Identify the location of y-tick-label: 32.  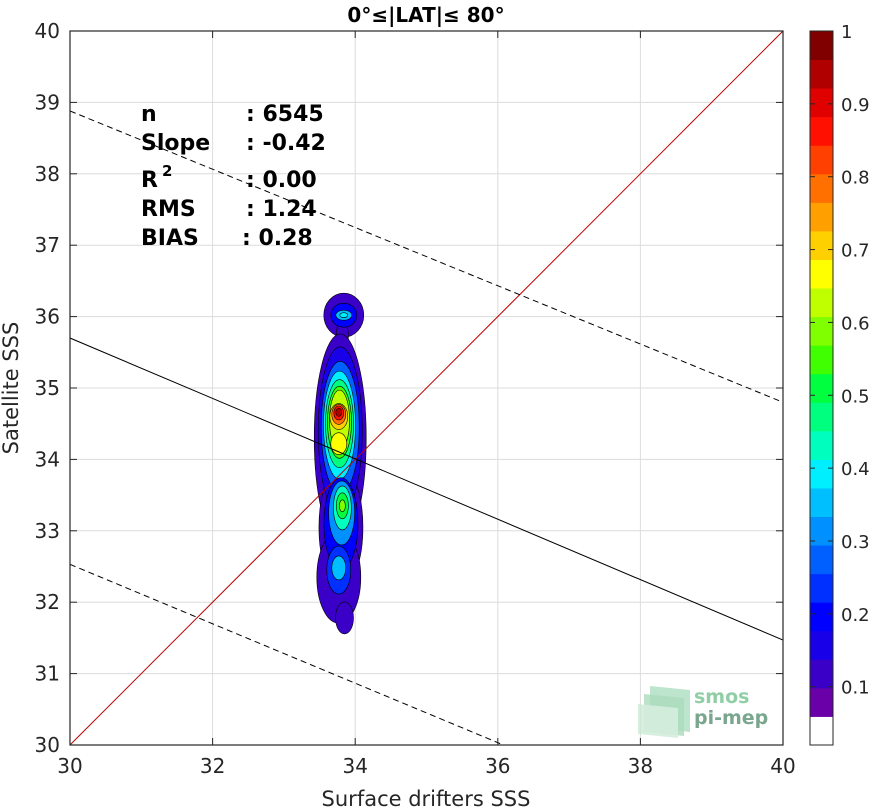
(47, 602).